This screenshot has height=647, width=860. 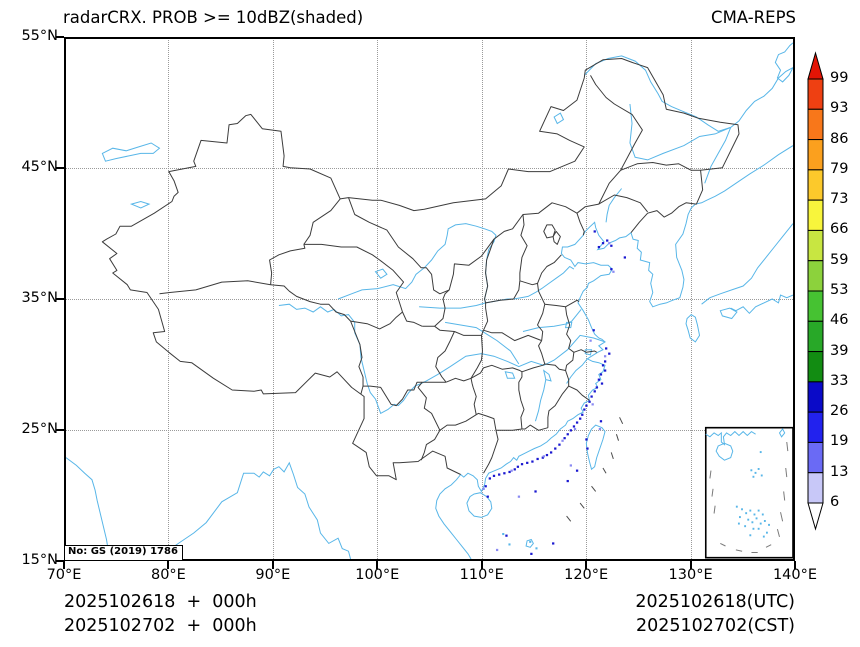 I want to click on colorbar-tick-label: 93, so click(x=839, y=108).